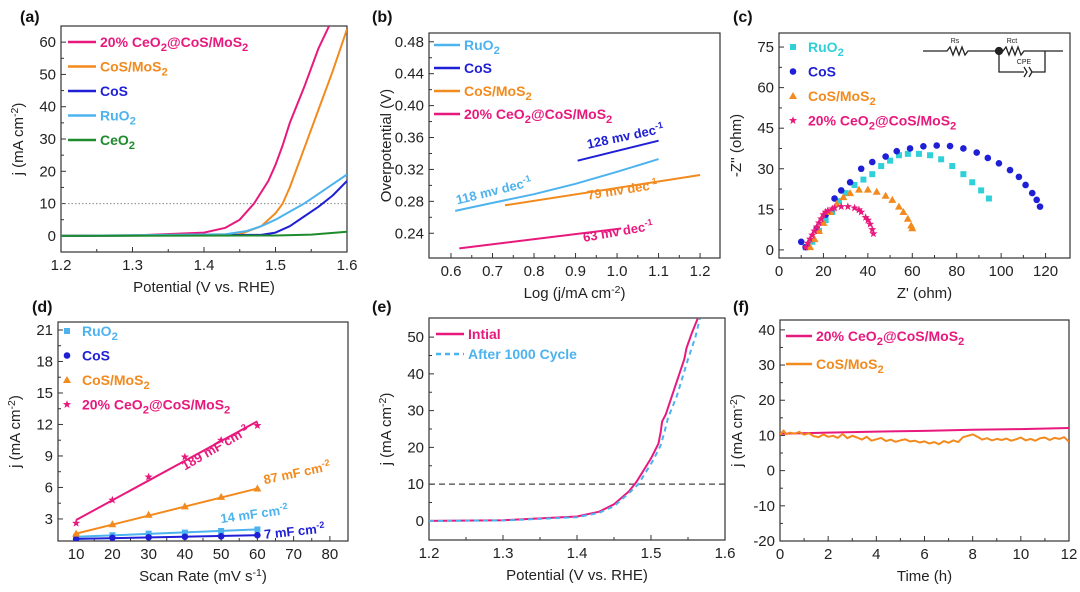  Describe the element at coordinates (185, 554) in the screenshot. I see `x-tick-label: 40` at that location.